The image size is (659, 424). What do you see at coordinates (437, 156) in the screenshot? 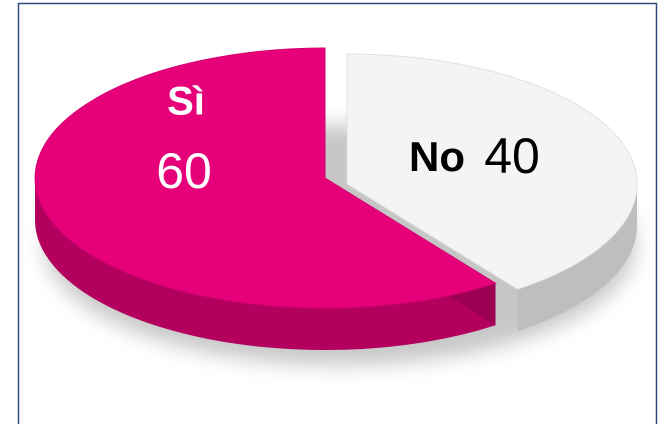
I see `slice-category-label: No` at bounding box center [437, 156].